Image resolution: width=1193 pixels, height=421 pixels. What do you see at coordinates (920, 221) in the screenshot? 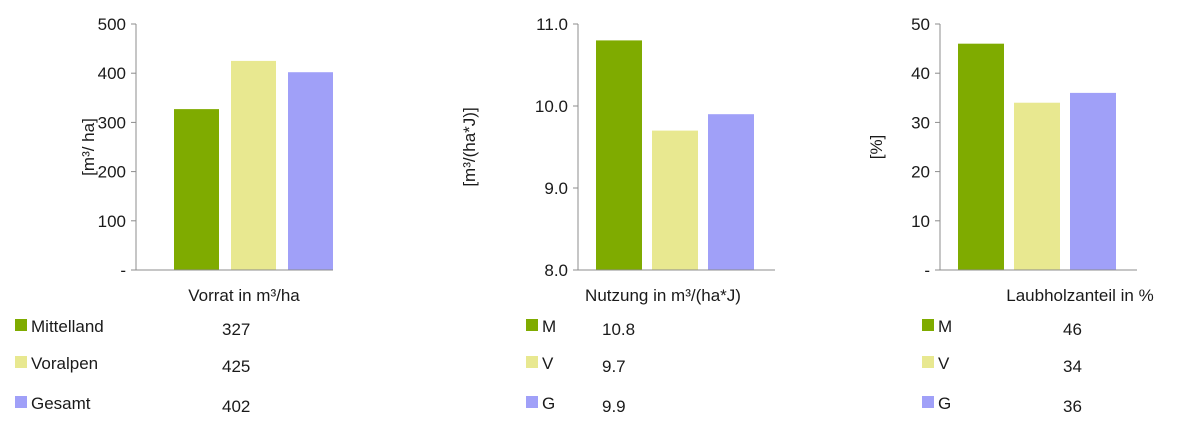
I see `y-tick-label: 10` at bounding box center [920, 221].